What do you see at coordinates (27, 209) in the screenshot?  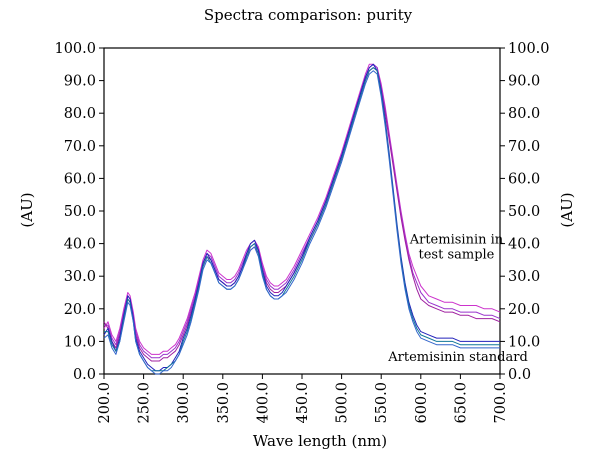 I see `y-axis-label-left: (AU)` at bounding box center [27, 209].